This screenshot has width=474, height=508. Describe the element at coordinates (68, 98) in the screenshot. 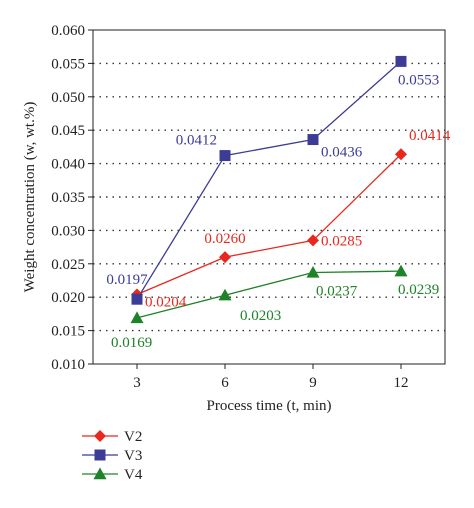

I see `y-tick-label: 0.050` at that location.